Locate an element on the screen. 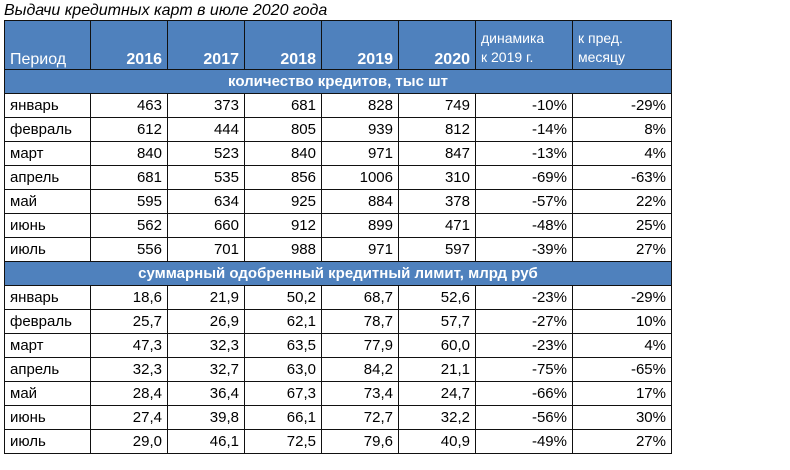 Image resolution: width=790 pixels, height=470 pixels. table-row: июль 556 701 988 971 597 -39% 27% is located at coordinates (338, 249).